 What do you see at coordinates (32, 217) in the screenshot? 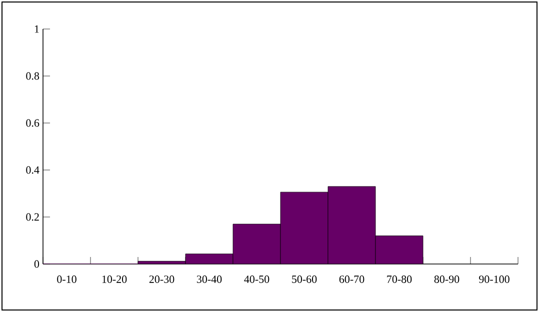
I see `y-tick-label: 0.2` at bounding box center [32, 217].